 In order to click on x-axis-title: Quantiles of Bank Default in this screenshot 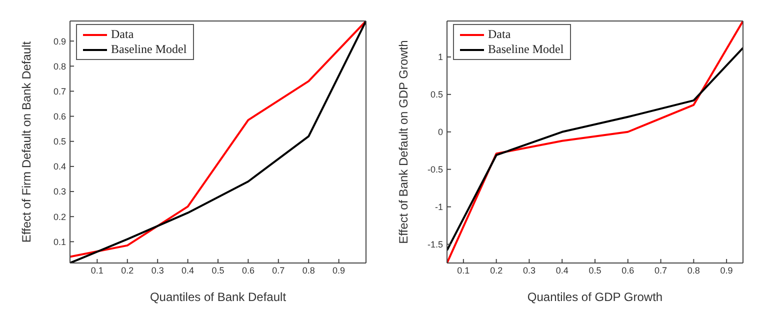, I will do `click(218, 297)`.